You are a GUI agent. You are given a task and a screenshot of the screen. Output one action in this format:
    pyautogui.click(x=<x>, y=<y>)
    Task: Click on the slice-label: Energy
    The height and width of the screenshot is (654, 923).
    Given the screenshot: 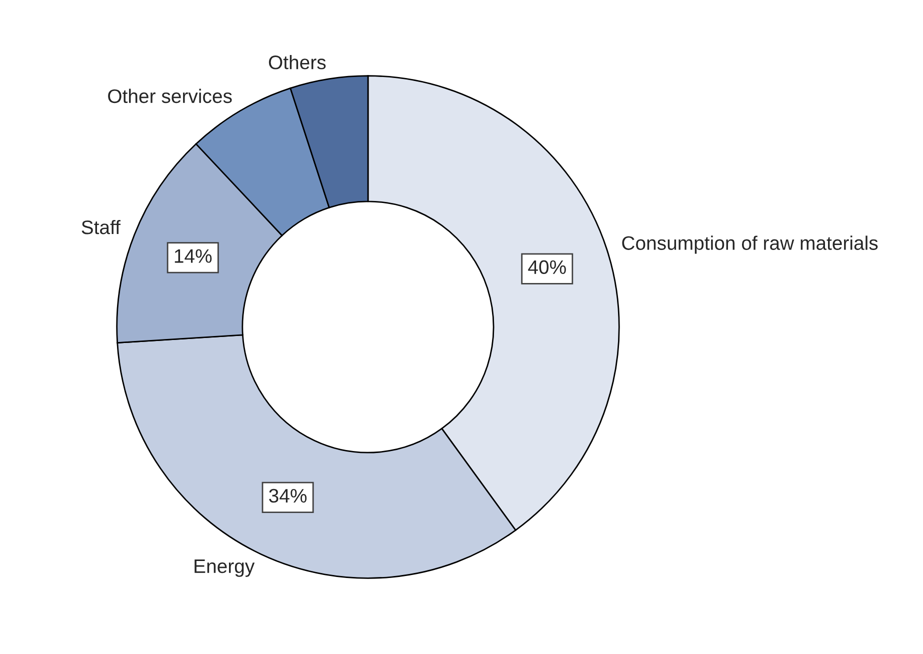 What is the action you would take?
    pyautogui.click(x=224, y=568)
    